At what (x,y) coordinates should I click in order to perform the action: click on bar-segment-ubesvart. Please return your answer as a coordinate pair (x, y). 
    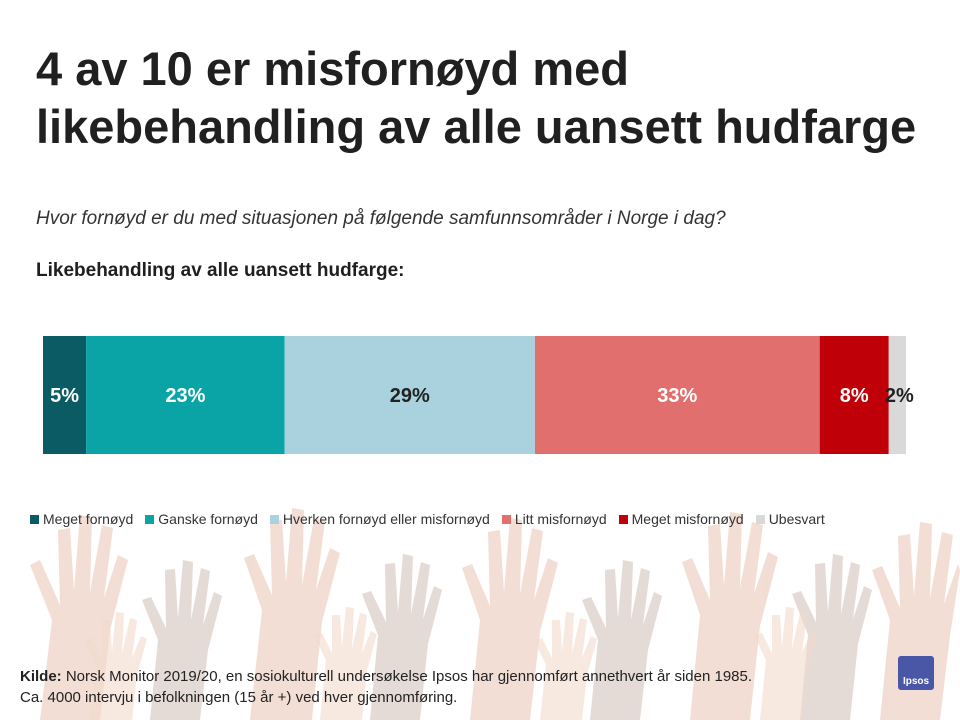
    Looking at the image, I should click on (897, 395).